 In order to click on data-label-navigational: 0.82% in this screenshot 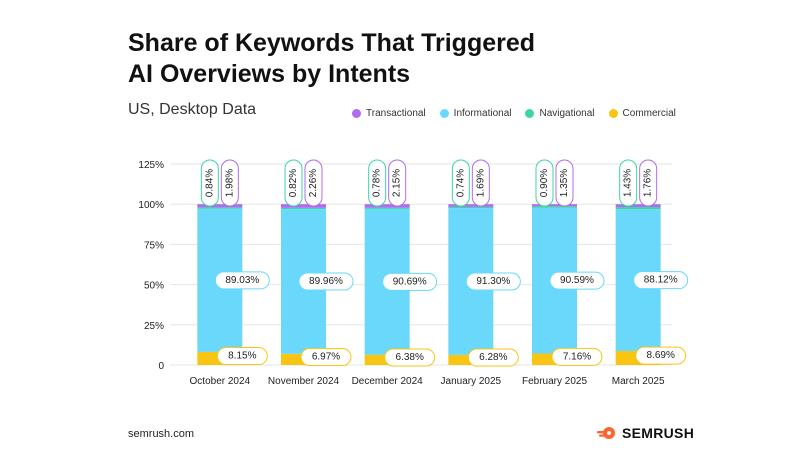, I will do `click(293, 183)`.